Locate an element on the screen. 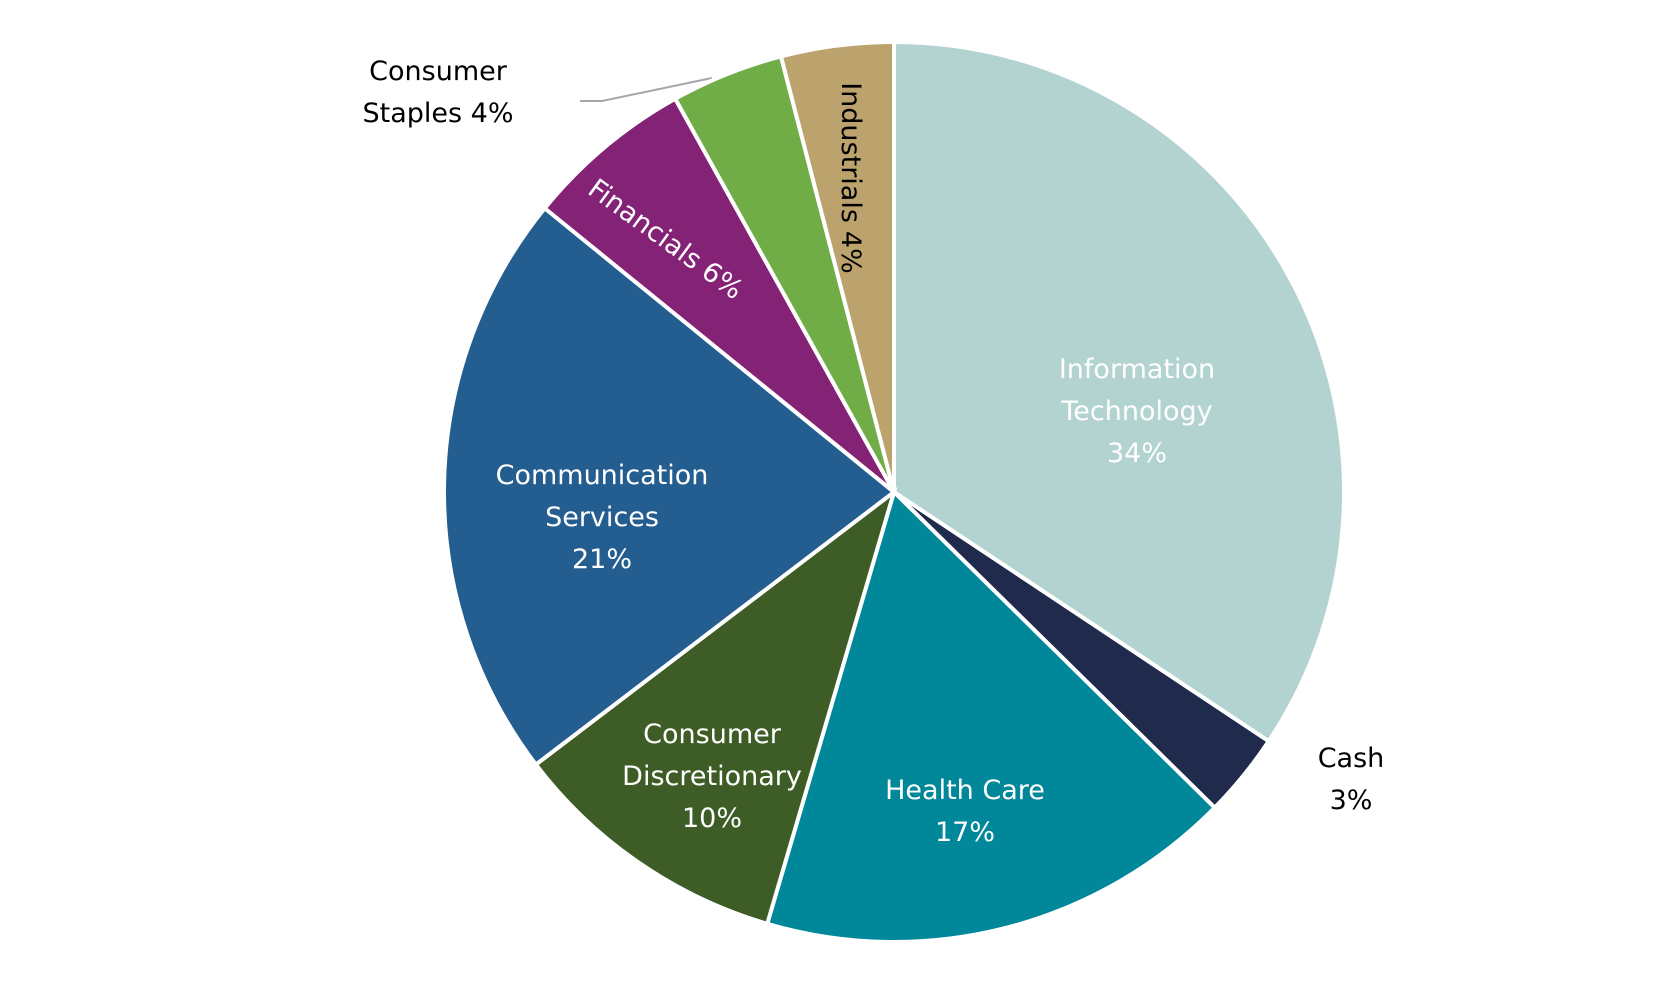 Image resolution: width=1667 pixels, height=990 pixels. value-label: 21% is located at coordinates (602, 559).